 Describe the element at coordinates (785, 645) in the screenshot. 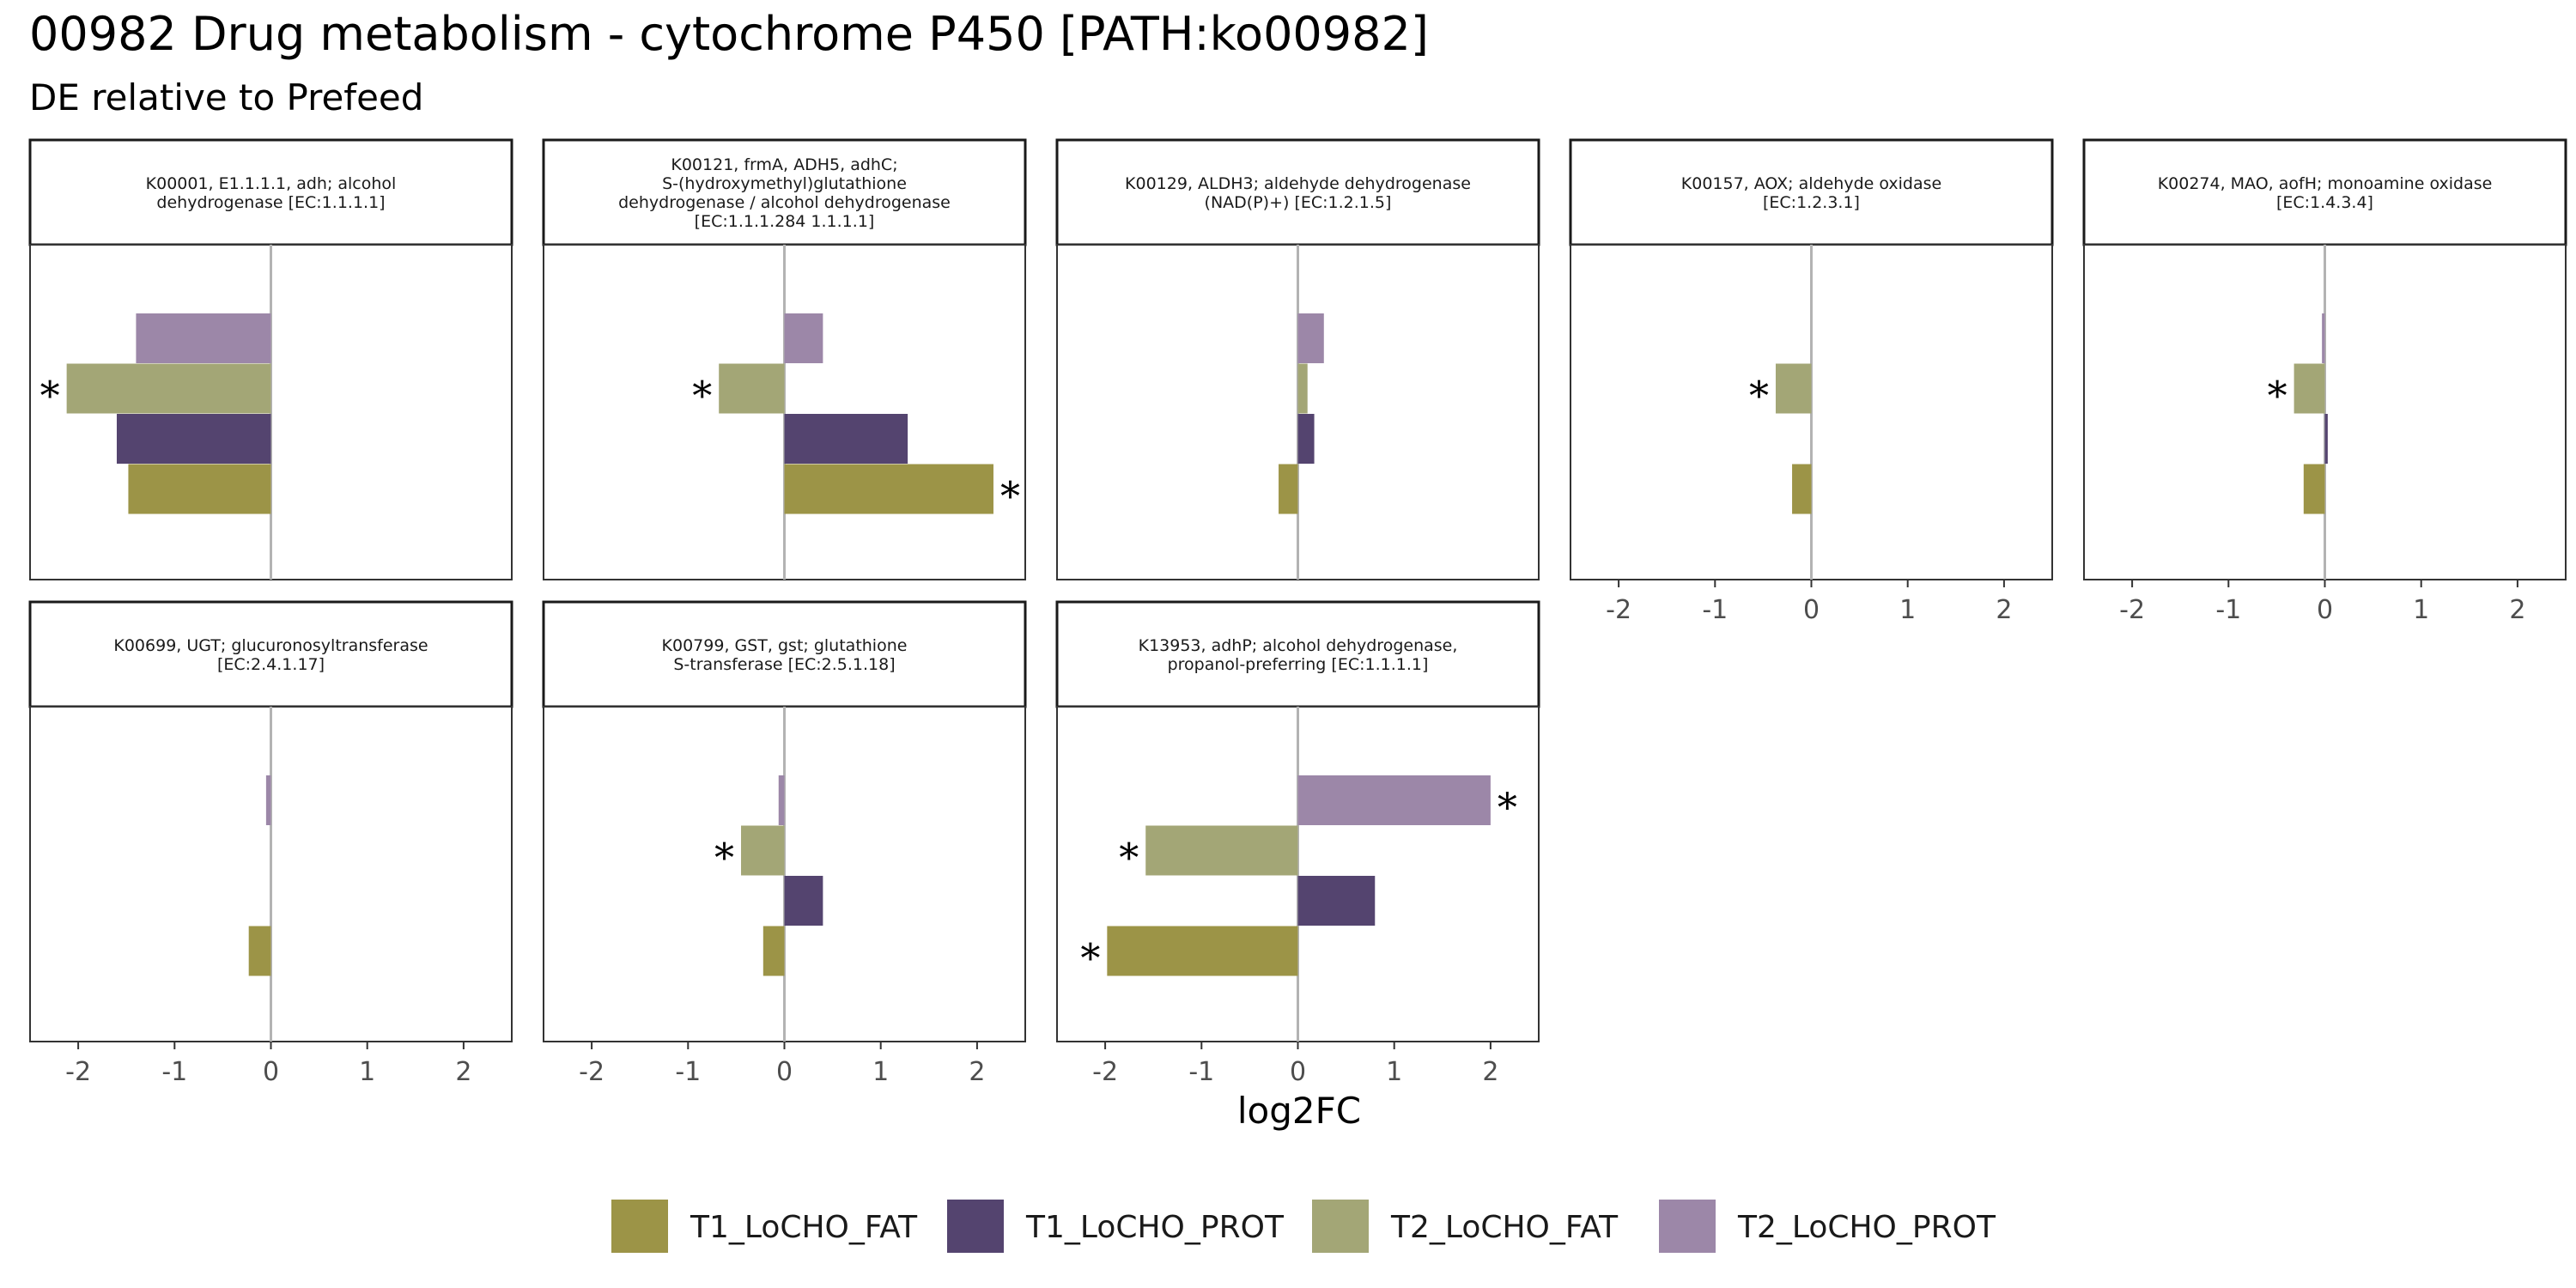

I see `facet-strip-label: K00799, GST, gst; glutathione` at that location.